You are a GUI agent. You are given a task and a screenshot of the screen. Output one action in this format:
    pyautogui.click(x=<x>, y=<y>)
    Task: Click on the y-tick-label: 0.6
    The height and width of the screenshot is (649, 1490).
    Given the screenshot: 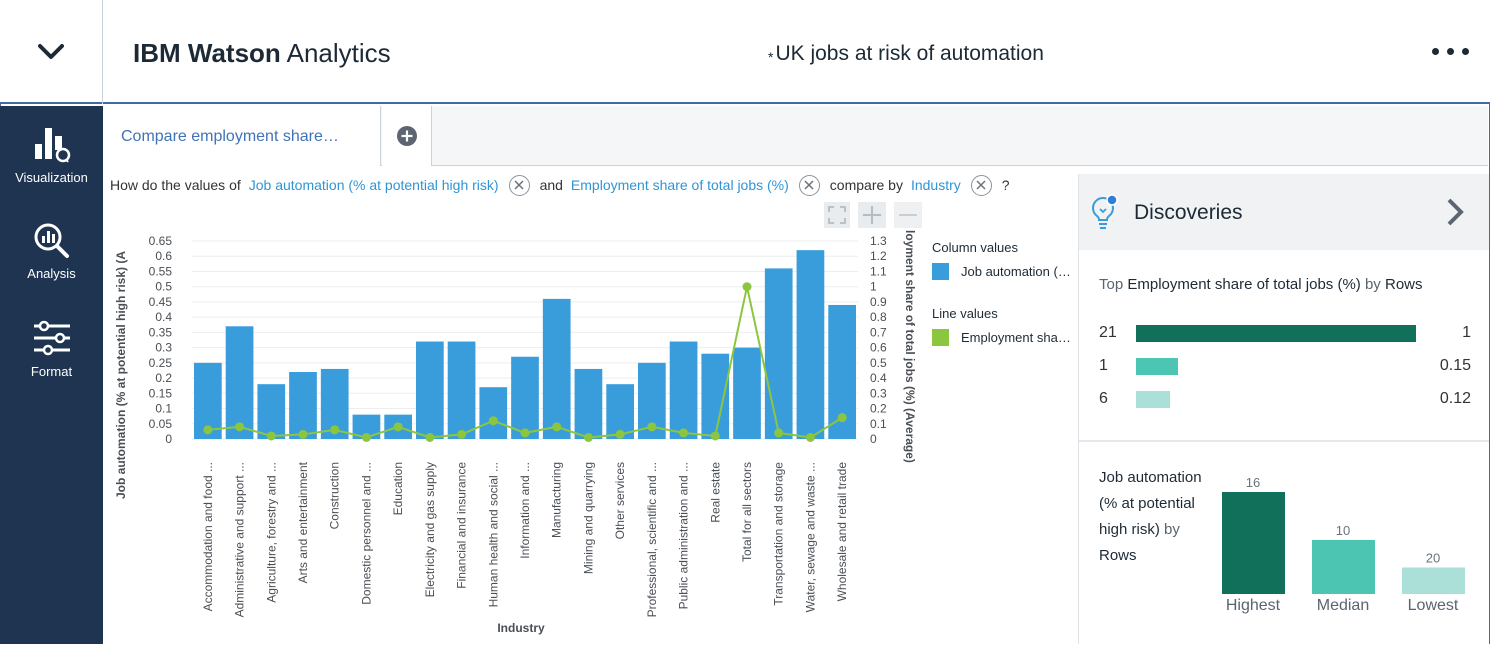 What is the action you would take?
    pyautogui.click(x=163, y=256)
    